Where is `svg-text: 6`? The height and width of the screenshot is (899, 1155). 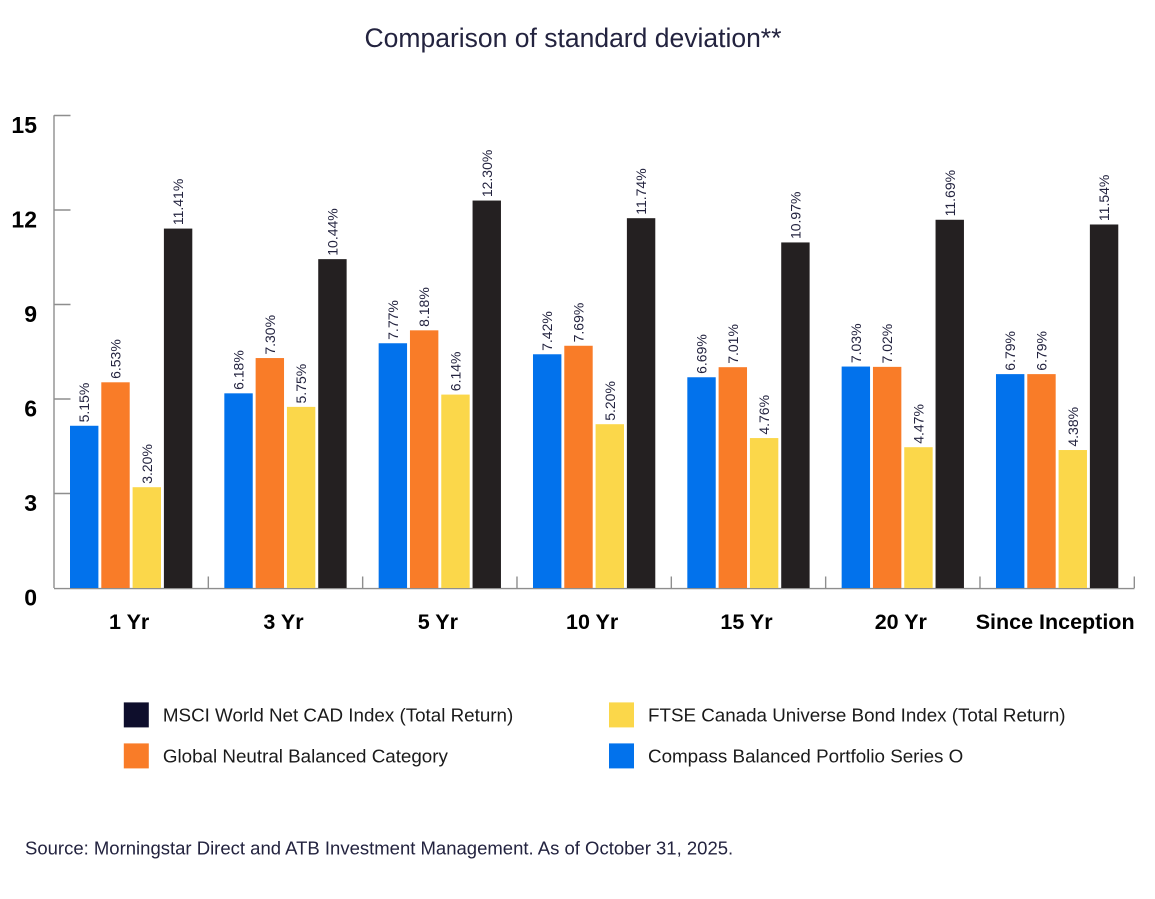
svg-text: 6 is located at coordinates (30, 409).